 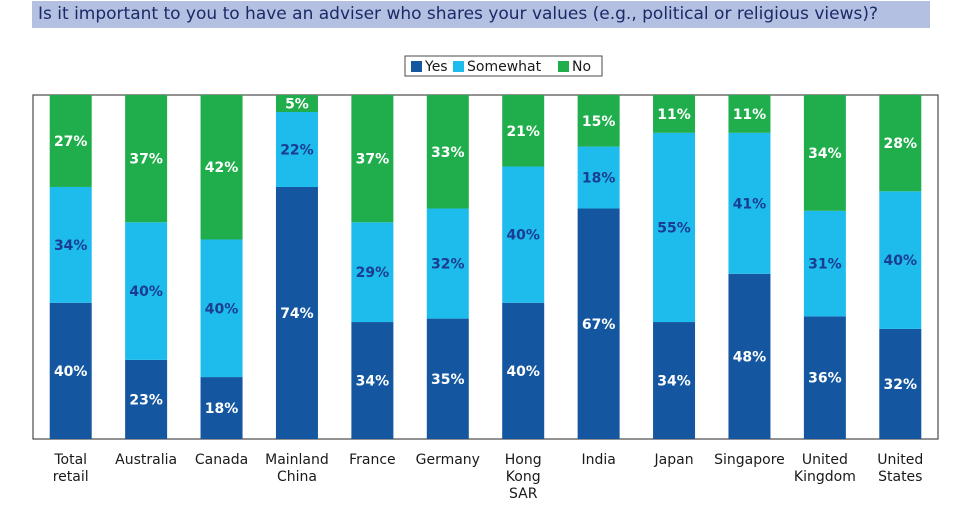 I want to click on category-label: Singapore, so click(x=749, y=460).